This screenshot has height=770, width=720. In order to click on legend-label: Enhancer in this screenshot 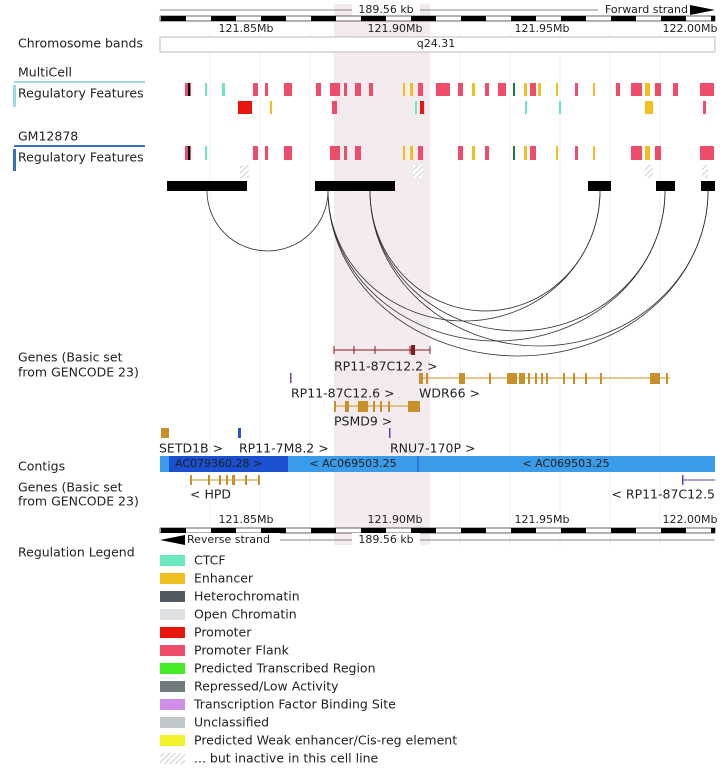, I will do `click(224, 578)`.